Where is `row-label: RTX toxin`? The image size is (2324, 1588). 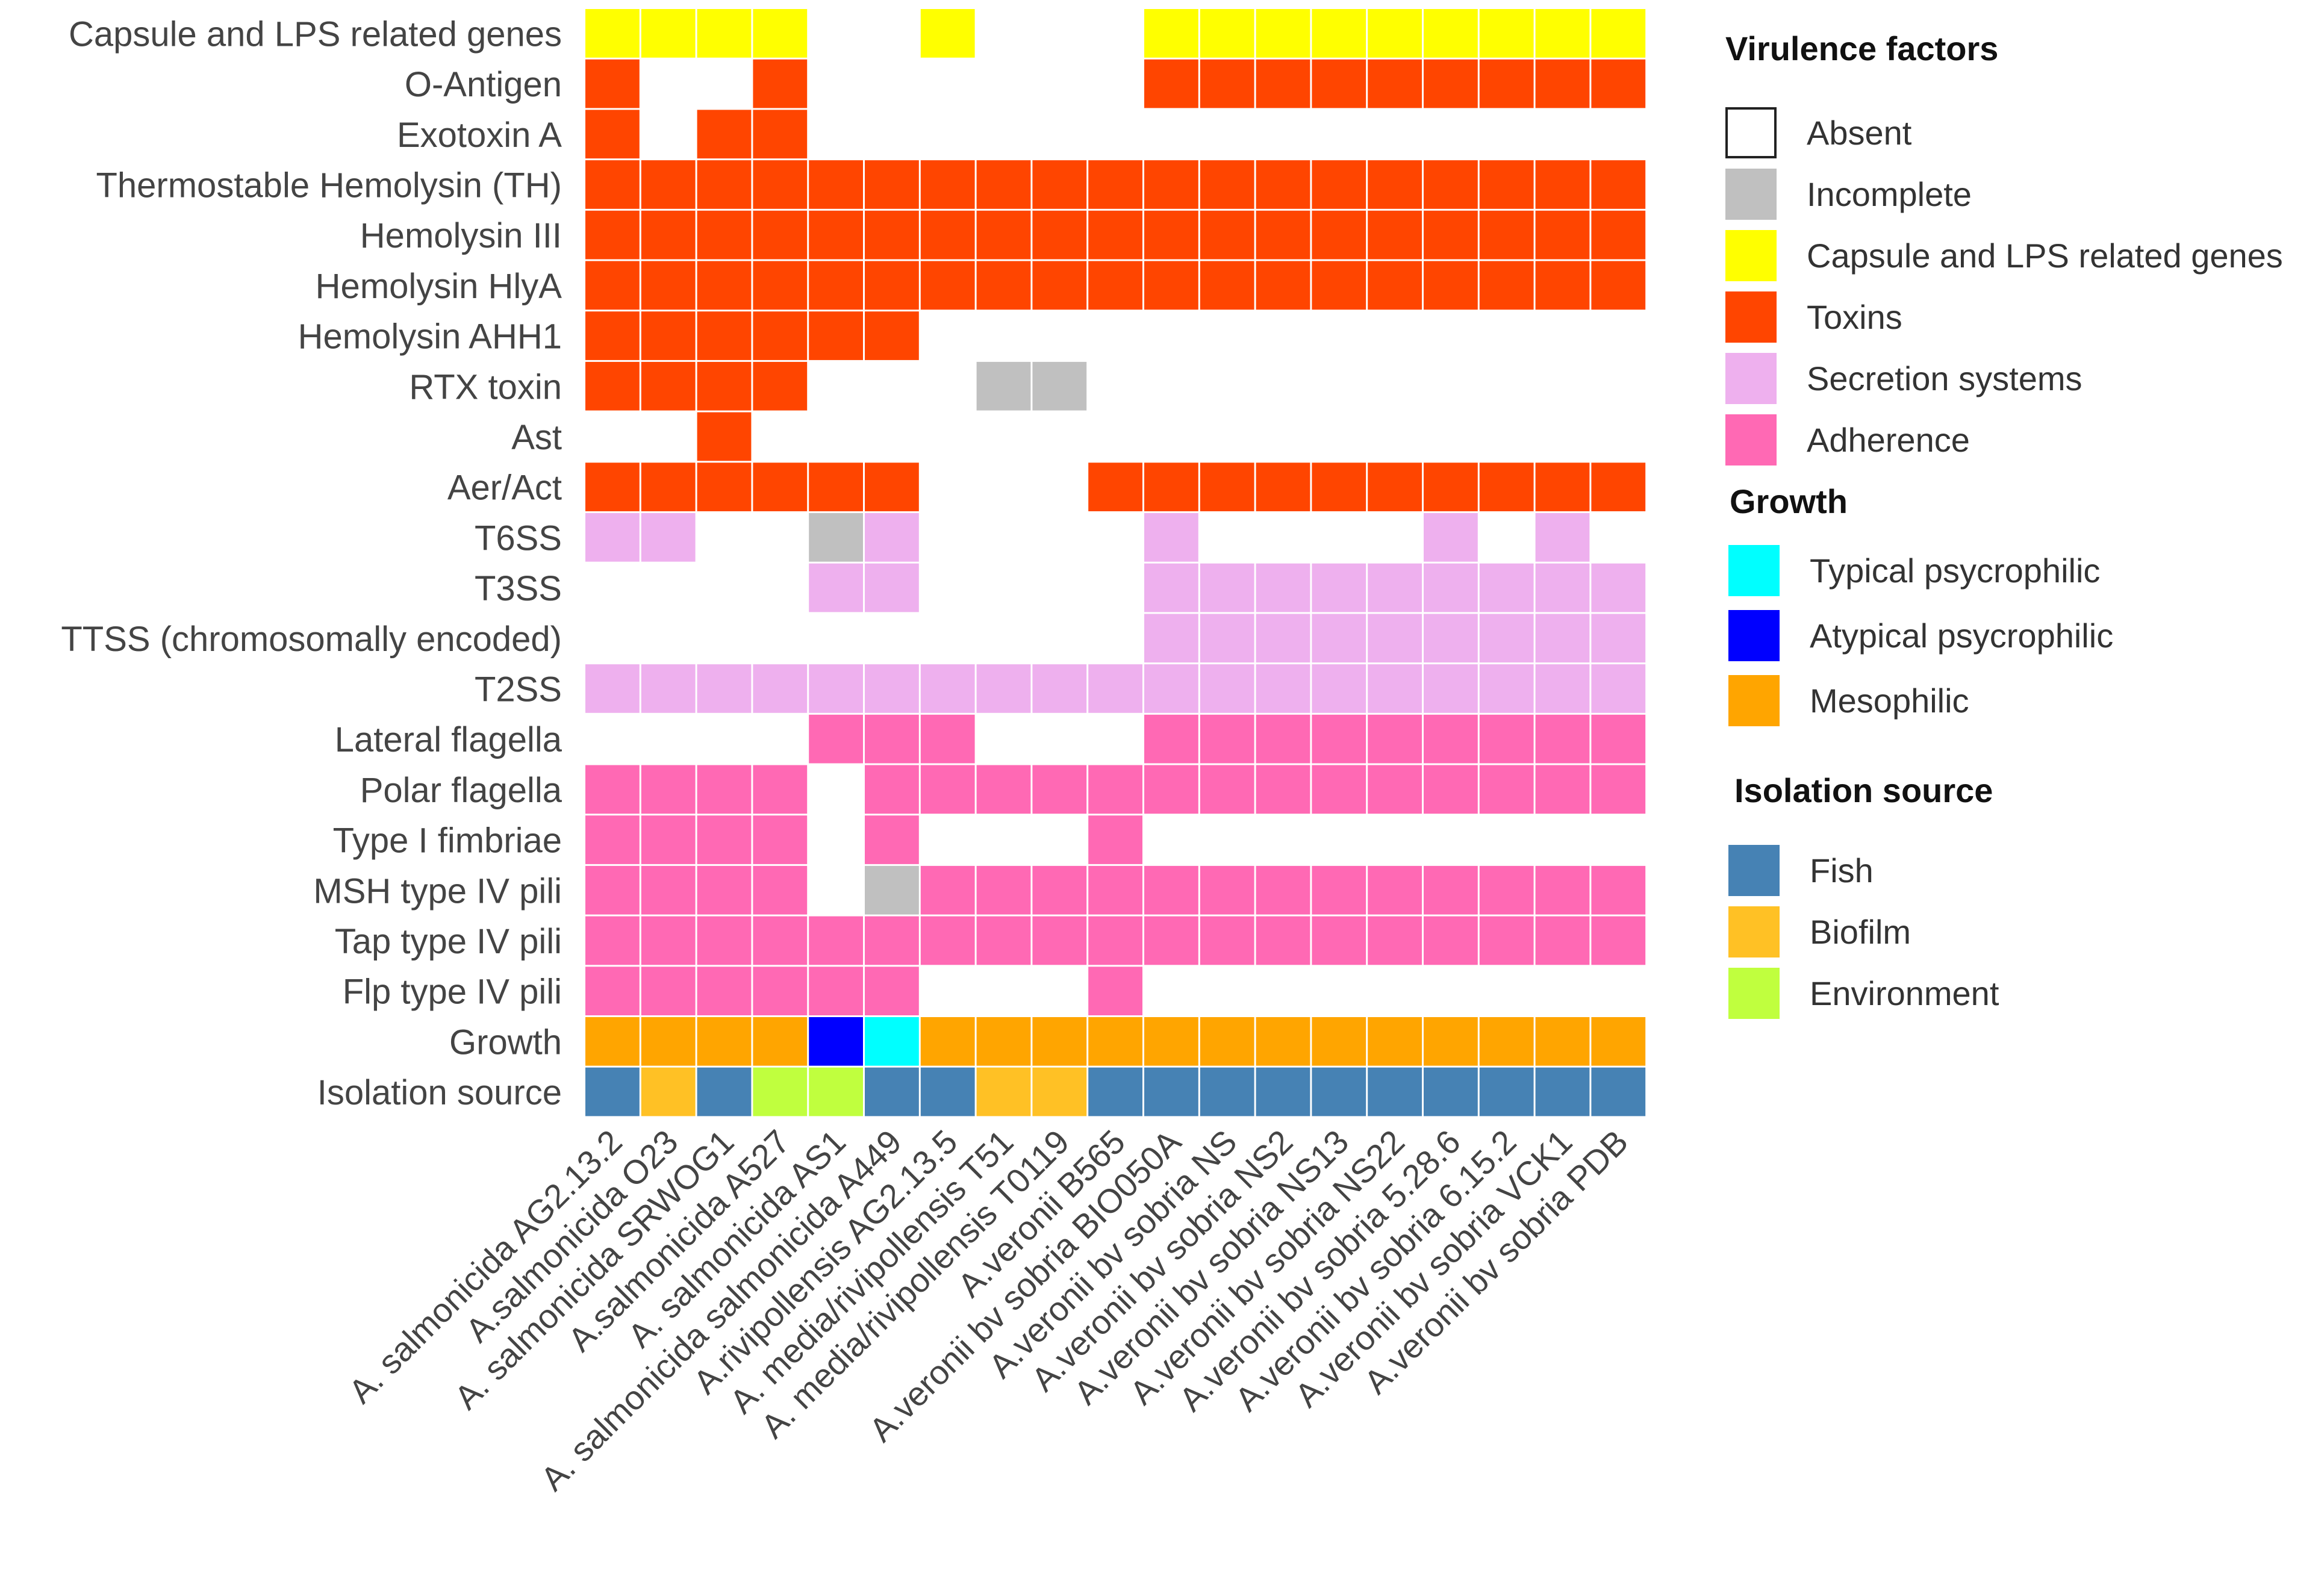 row-label: RTX toxin is located at coordinates (485, 387).